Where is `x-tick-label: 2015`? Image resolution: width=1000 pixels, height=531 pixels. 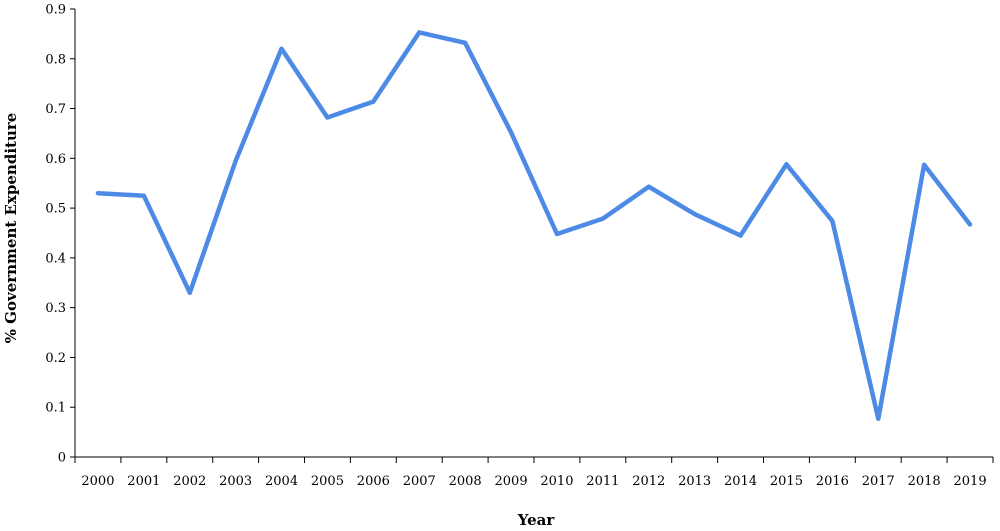 x-tick-label: 2015 is located at coordinates (786, 481).